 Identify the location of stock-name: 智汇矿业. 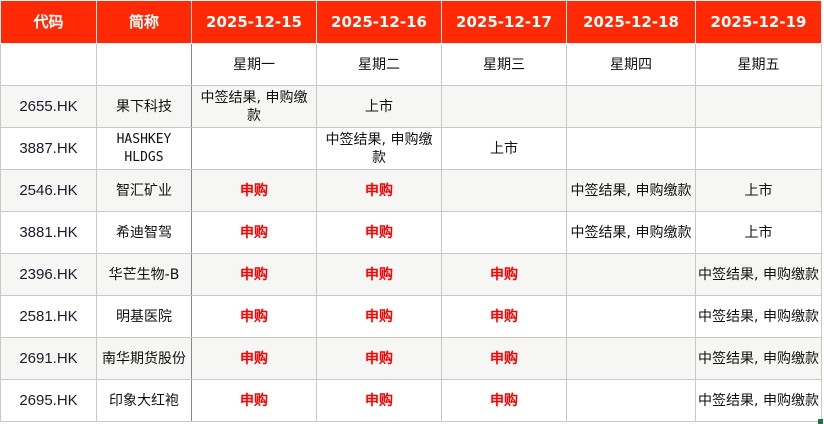
(144, 190).